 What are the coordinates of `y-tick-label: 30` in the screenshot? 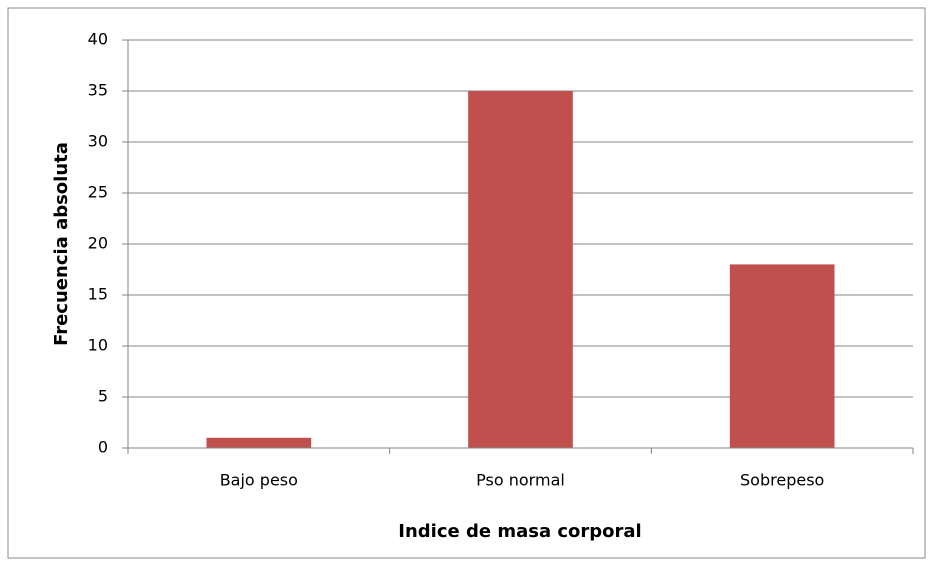 It's located at (98, 141).